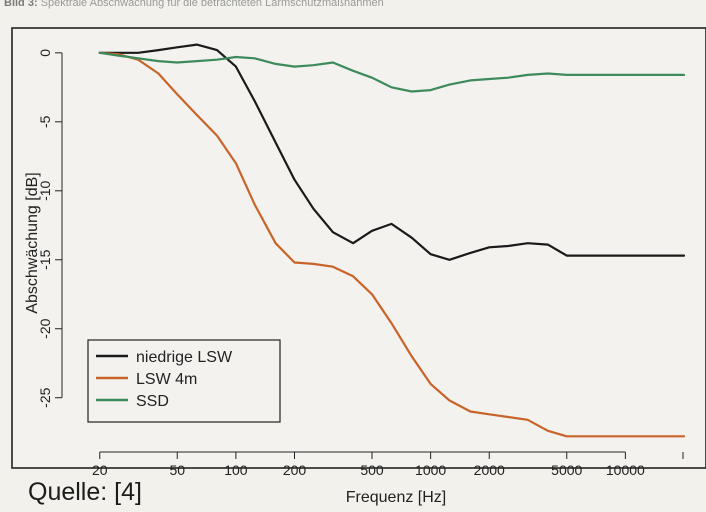  I want to click on x-tick-label: 1000, so click(430, 470).